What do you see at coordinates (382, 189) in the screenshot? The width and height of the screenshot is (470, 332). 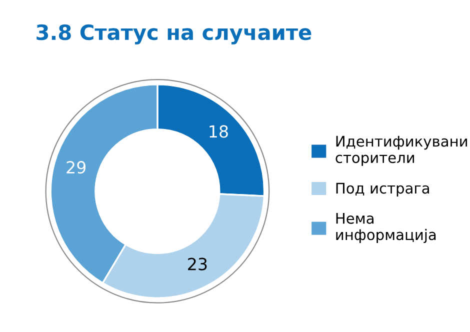 I see `legend-label: Под истрага` at bounding box center [382, 189].